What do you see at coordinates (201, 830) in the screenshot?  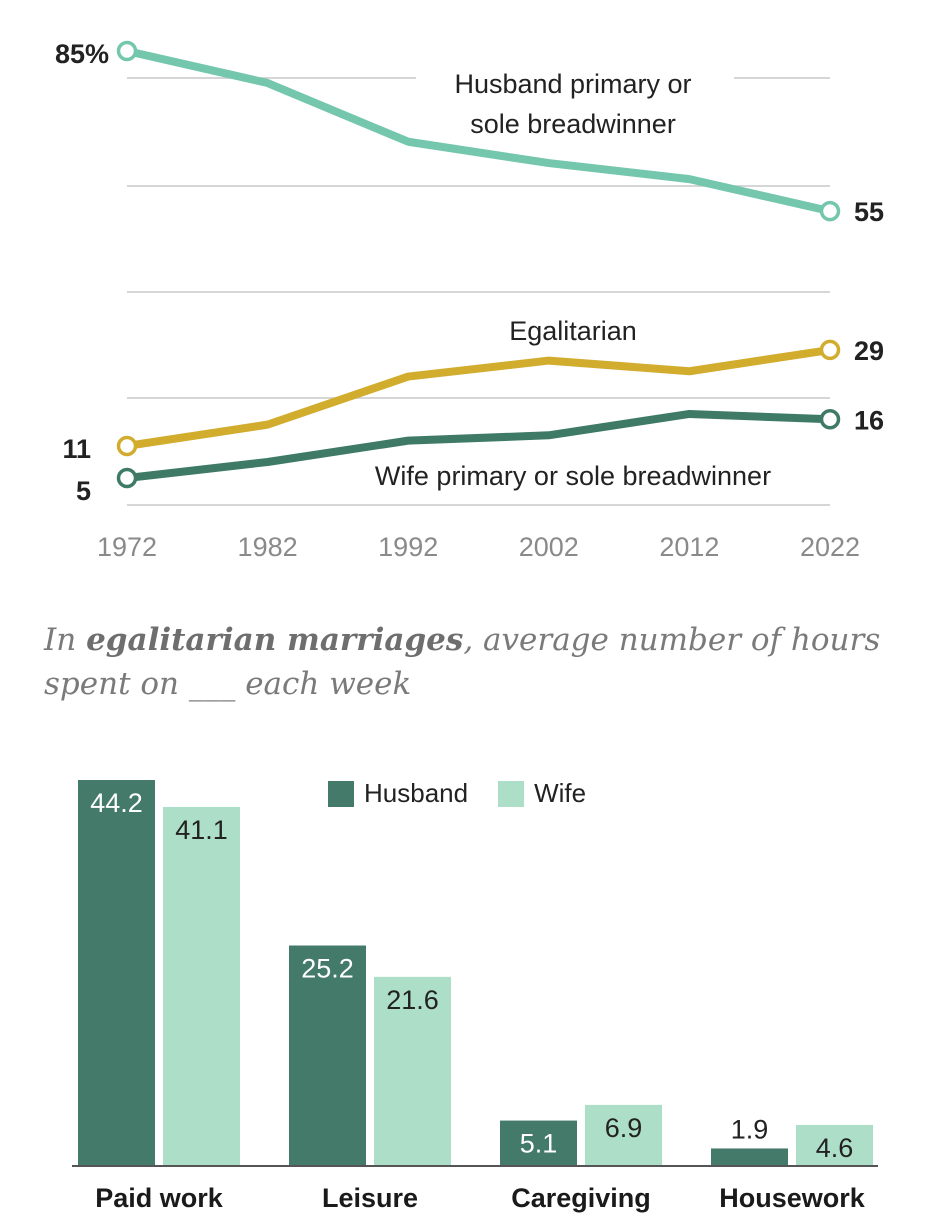 I see `value-paid-work-wife: 41.1` at bounding box center [201, 830].